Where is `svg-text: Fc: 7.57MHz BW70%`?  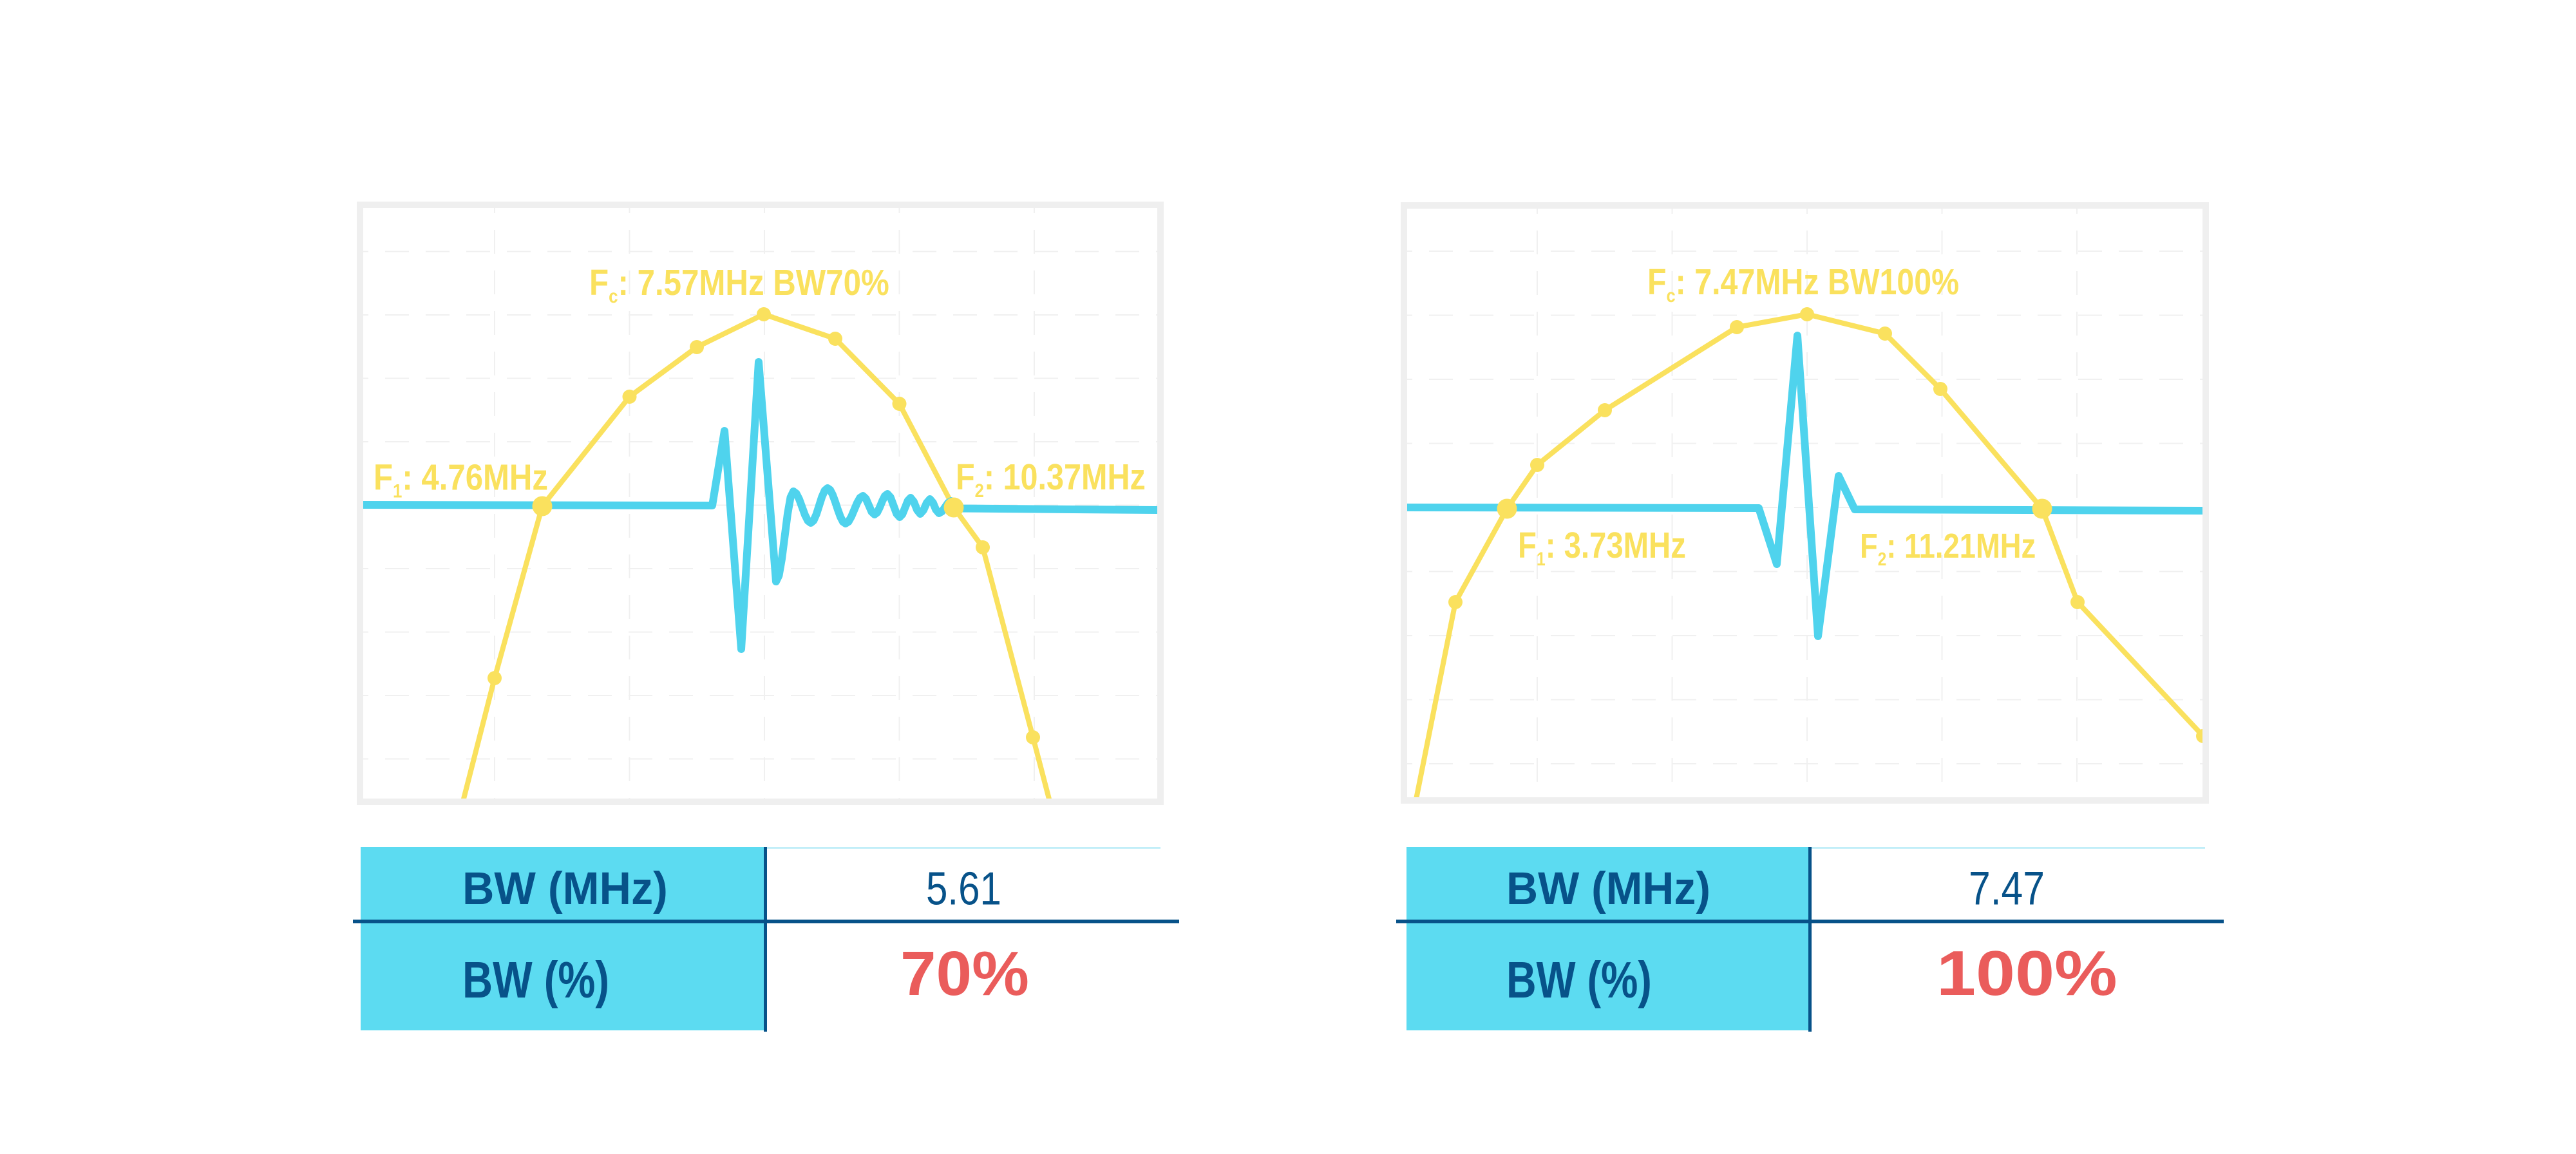 svg-text: Fc: 7.57MHz BW70% is located at coordinates (739, 285).